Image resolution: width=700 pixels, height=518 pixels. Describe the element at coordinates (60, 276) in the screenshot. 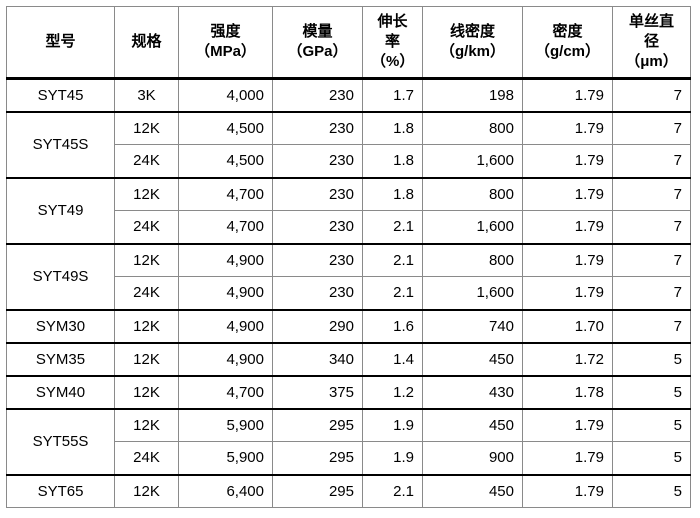

I see `cell-model: SYT49S` at that location.